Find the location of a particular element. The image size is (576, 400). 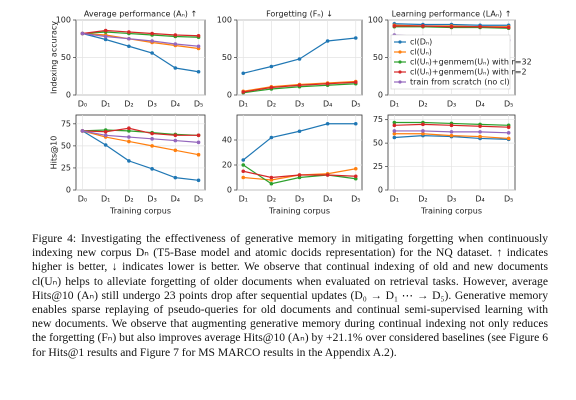

y-tick-label: 25 is located at coordinates (66, 167).